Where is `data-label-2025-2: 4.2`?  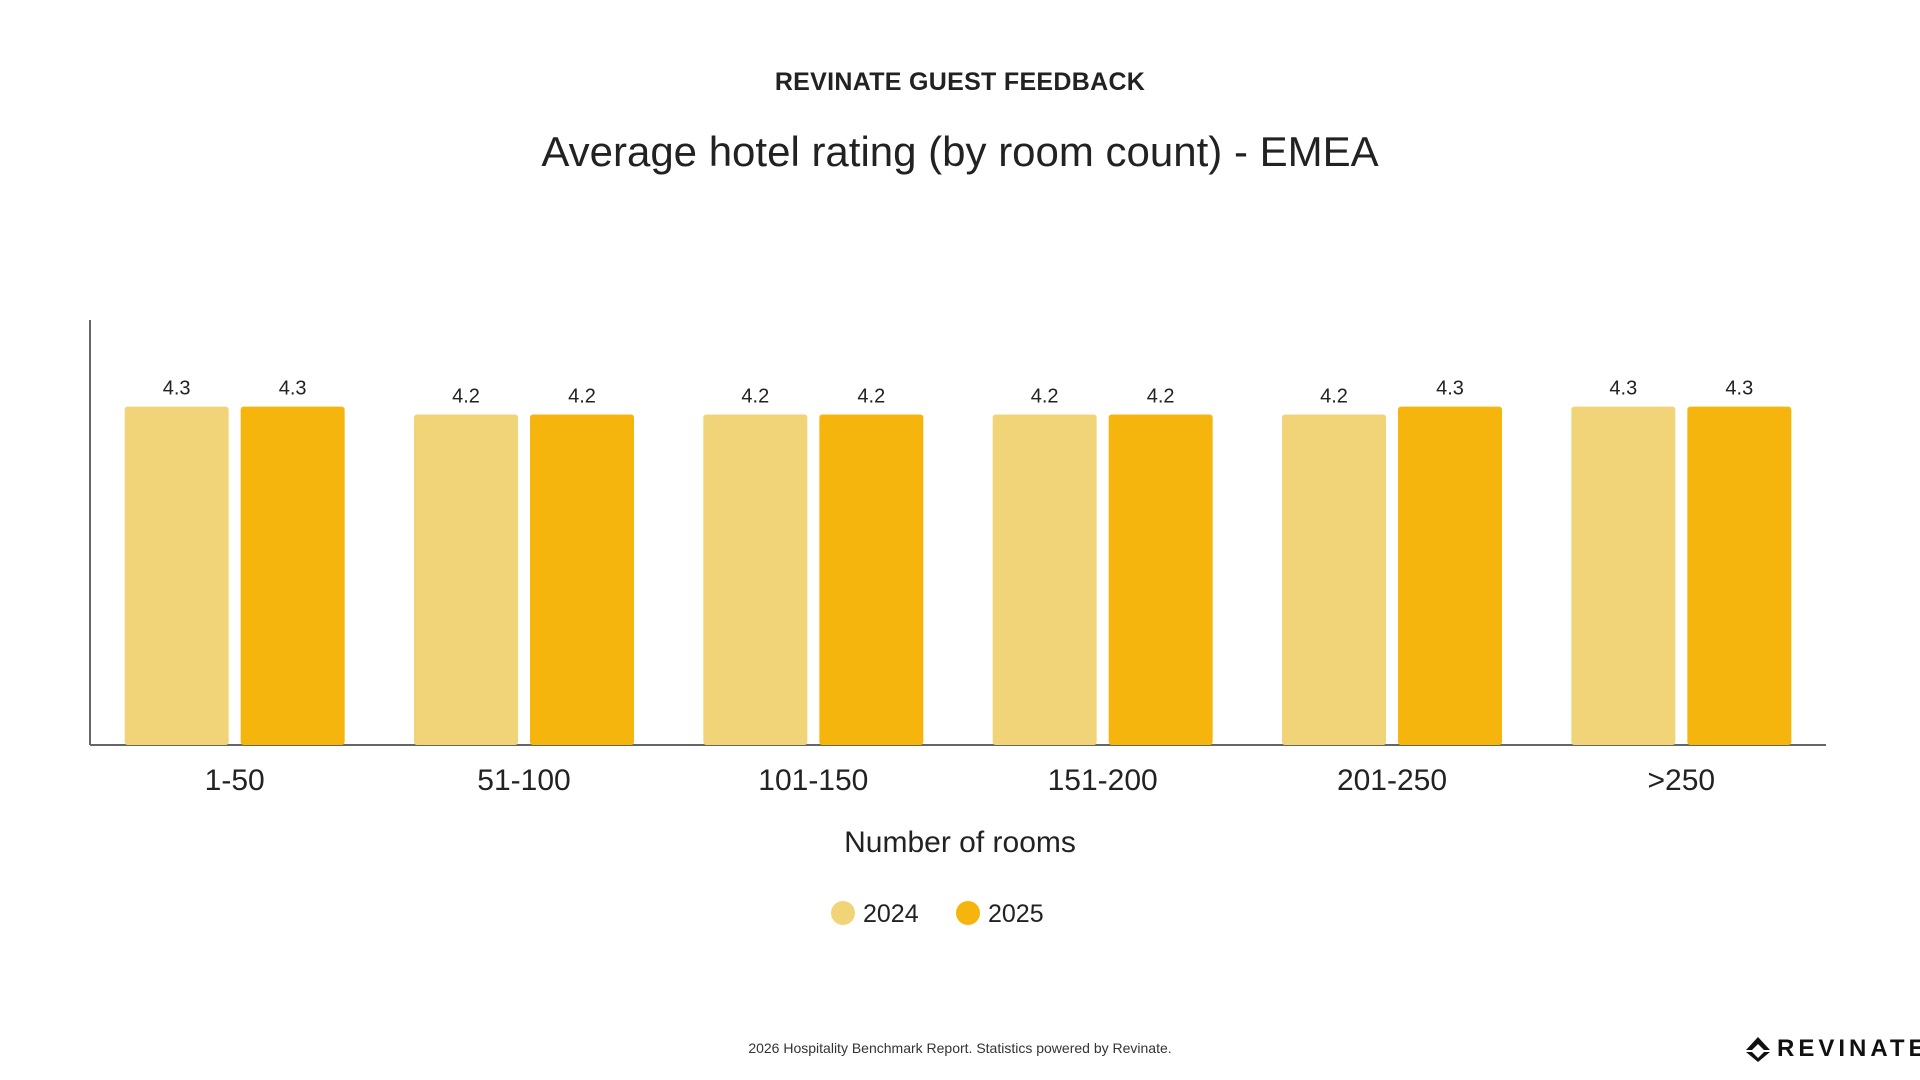 data-label-2025-2: 4.2 is located at coordinates (582, 396).